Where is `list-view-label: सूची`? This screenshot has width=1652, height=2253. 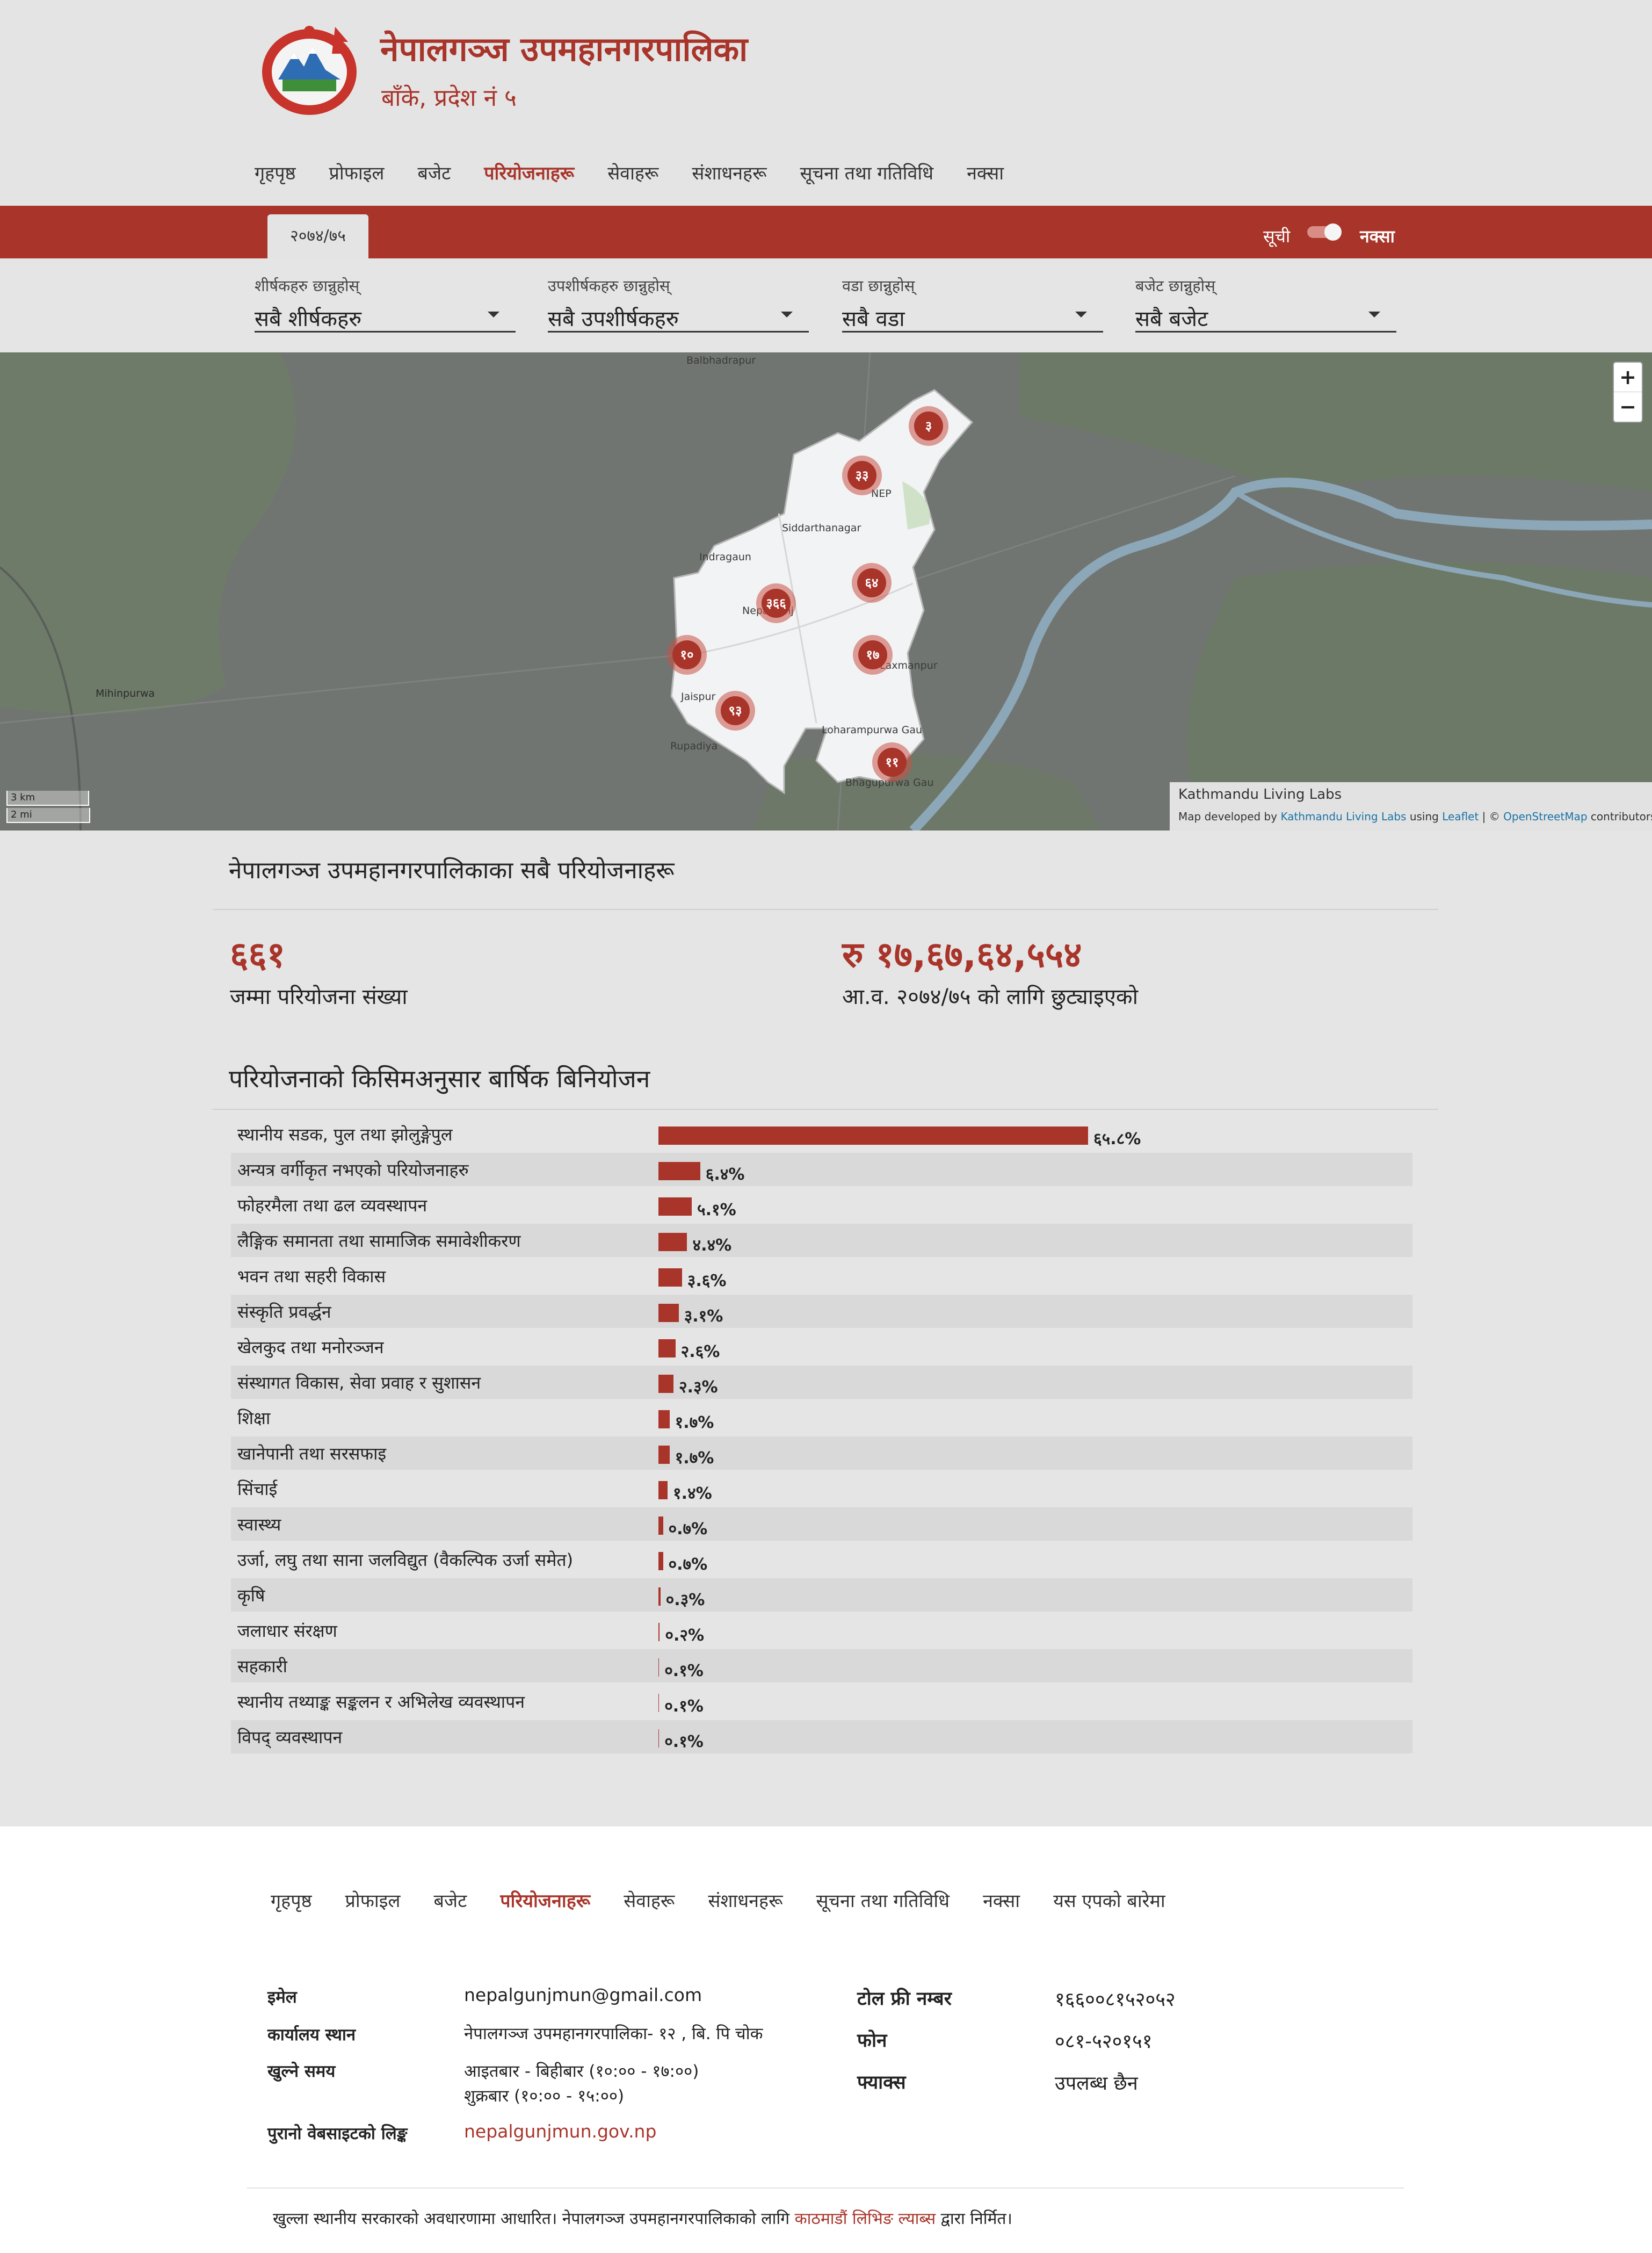 list-view-label: सूची is located at coordinates (1277, 236).